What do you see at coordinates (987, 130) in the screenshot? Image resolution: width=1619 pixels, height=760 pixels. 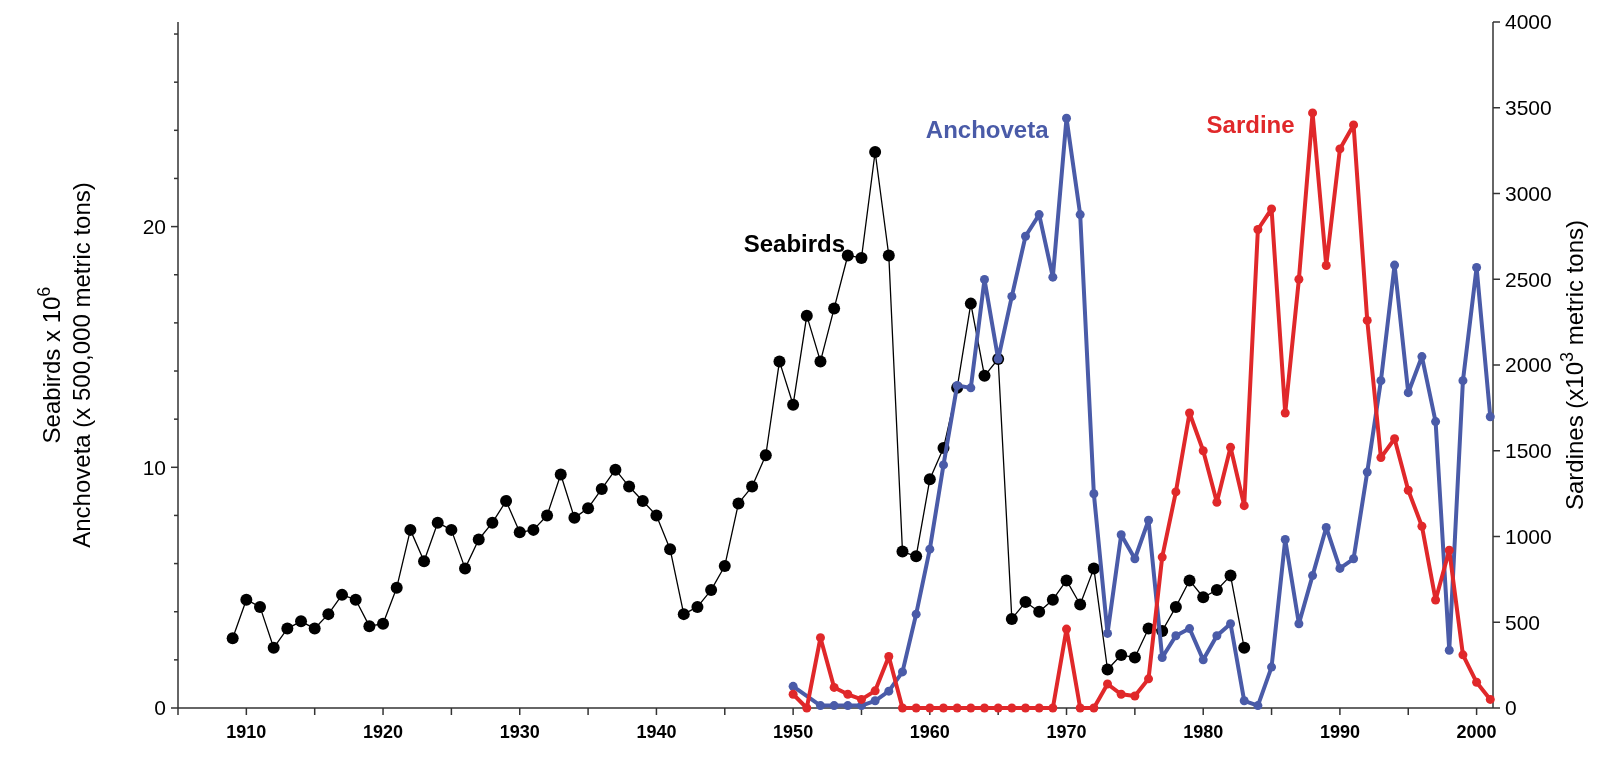 I see `series-label: Anchoveta` at bounding box center [987, 130].